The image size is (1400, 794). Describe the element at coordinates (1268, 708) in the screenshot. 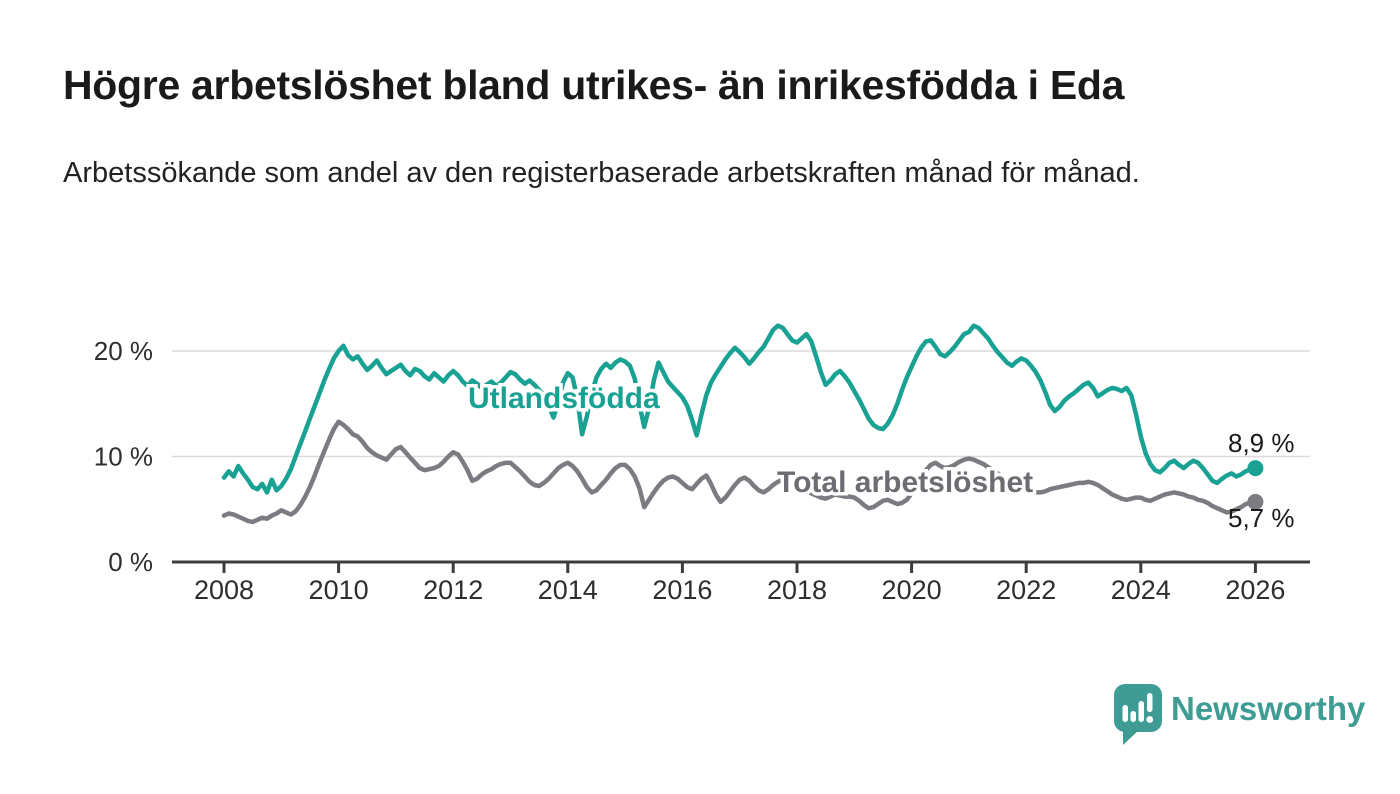

I see `newsworthy-logo-text: Newsworthy` at that location.